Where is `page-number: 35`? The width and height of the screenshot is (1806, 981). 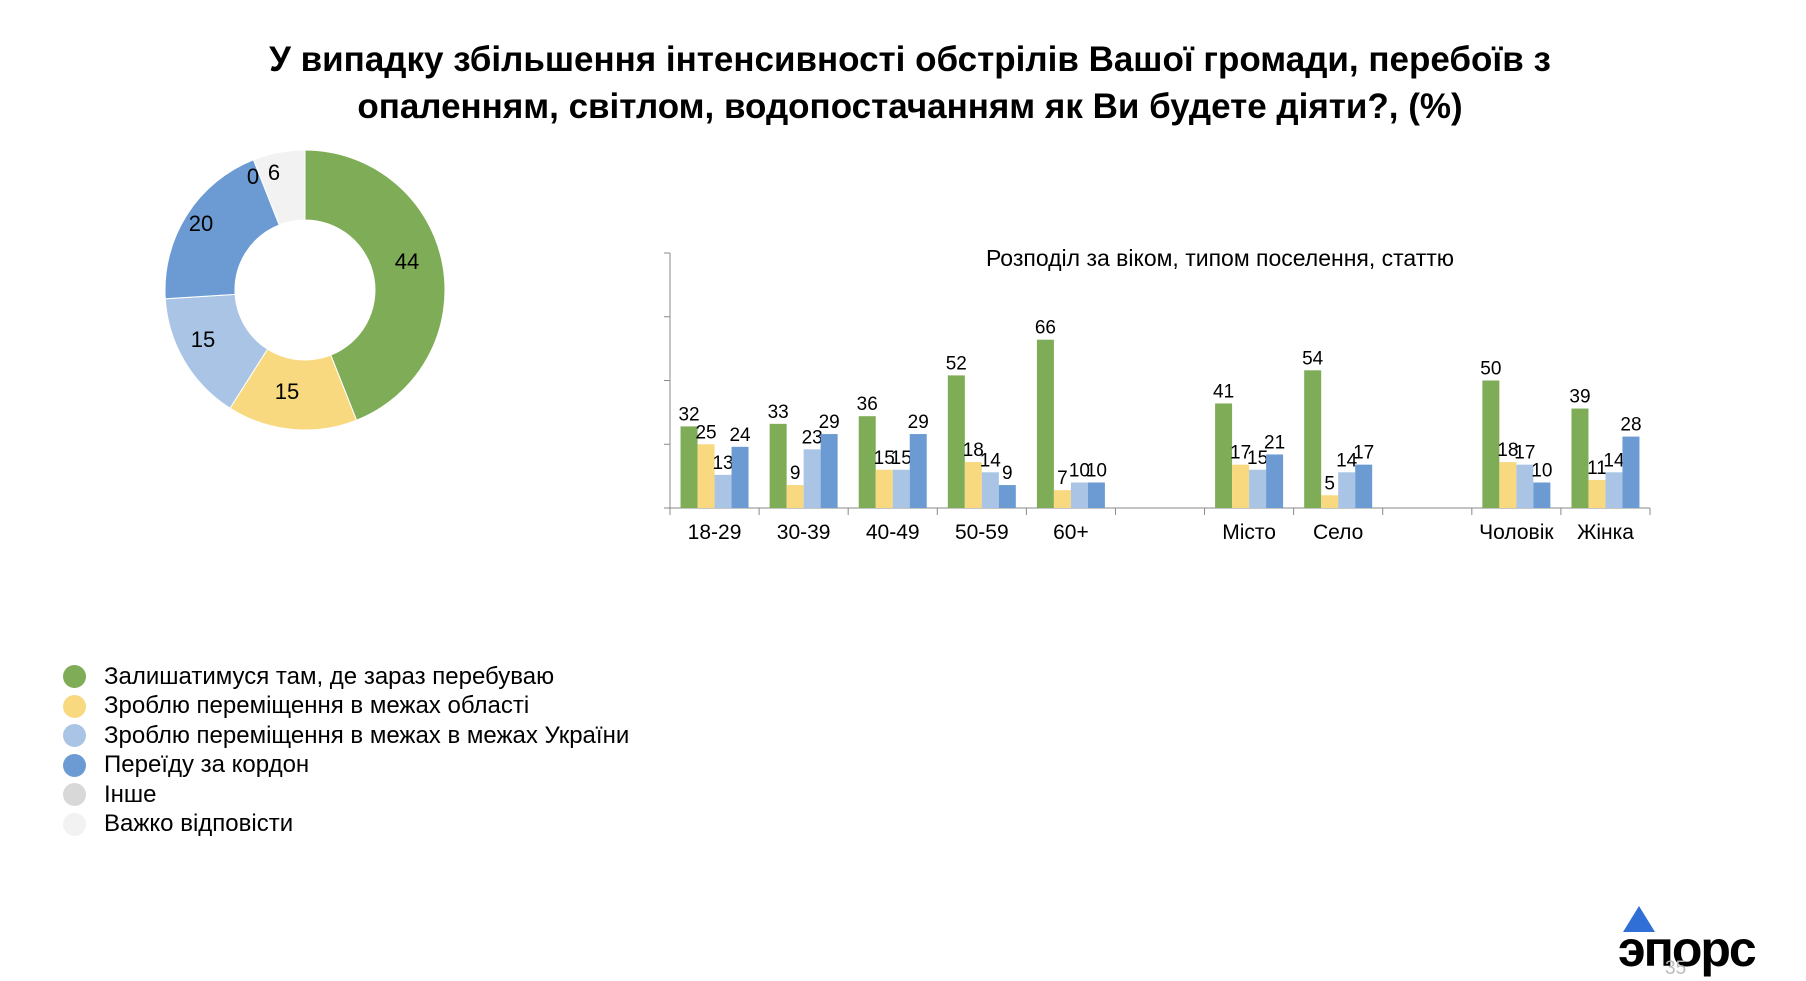
page-number: 35 is located at coordinates (1676, 968).